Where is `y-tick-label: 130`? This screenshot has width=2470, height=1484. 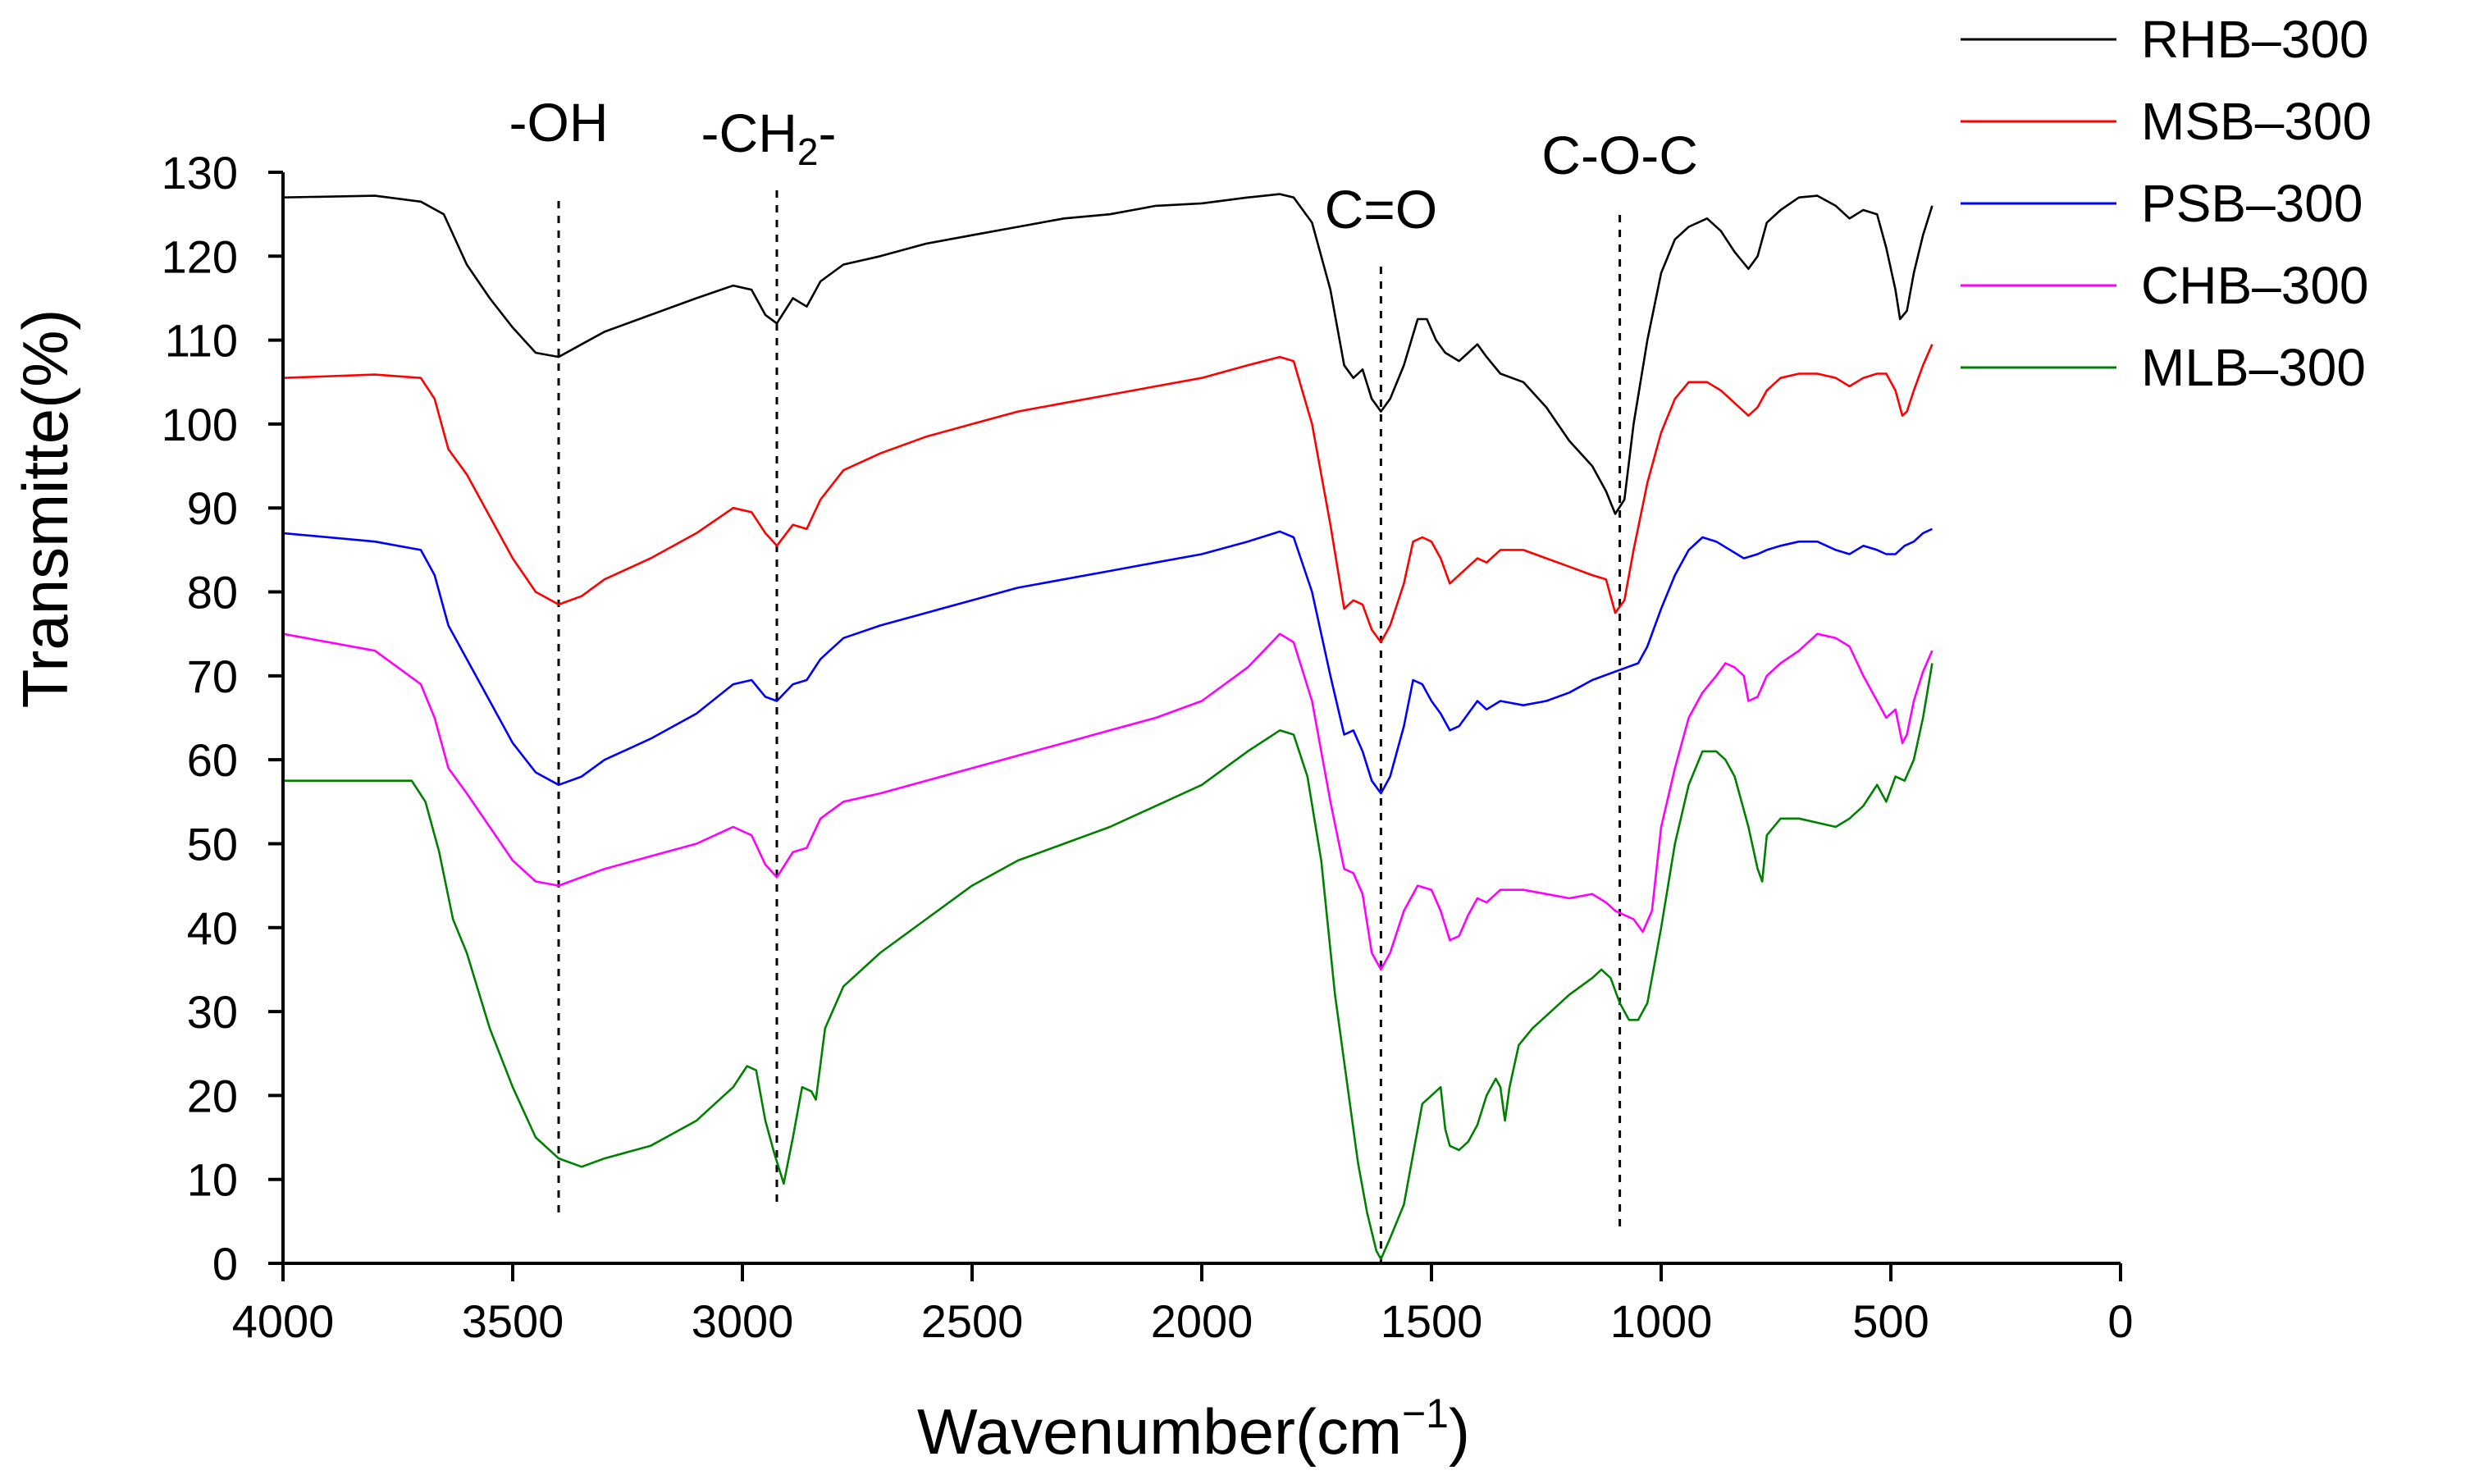 y-tick-label: 130 is located at coordinates (200, 173).